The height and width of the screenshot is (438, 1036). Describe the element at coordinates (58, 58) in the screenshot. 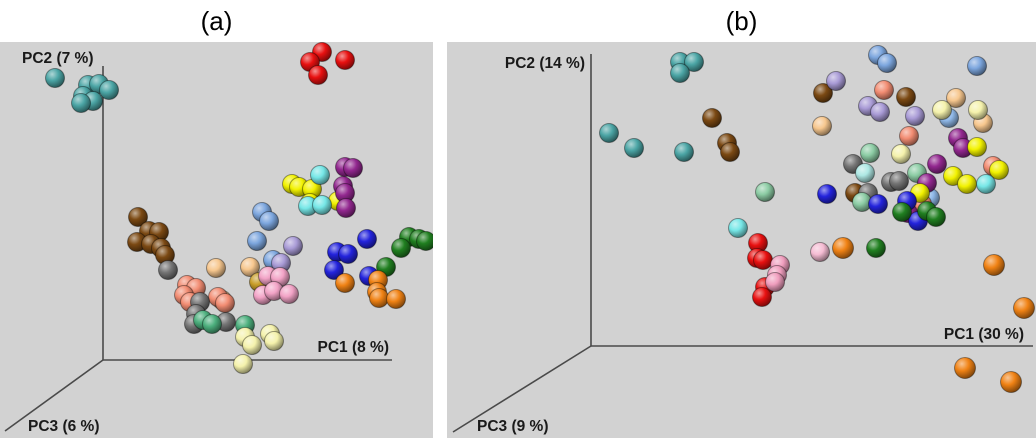

I see `pc2-axis-label-a: PC2 (7 %)` at that location.